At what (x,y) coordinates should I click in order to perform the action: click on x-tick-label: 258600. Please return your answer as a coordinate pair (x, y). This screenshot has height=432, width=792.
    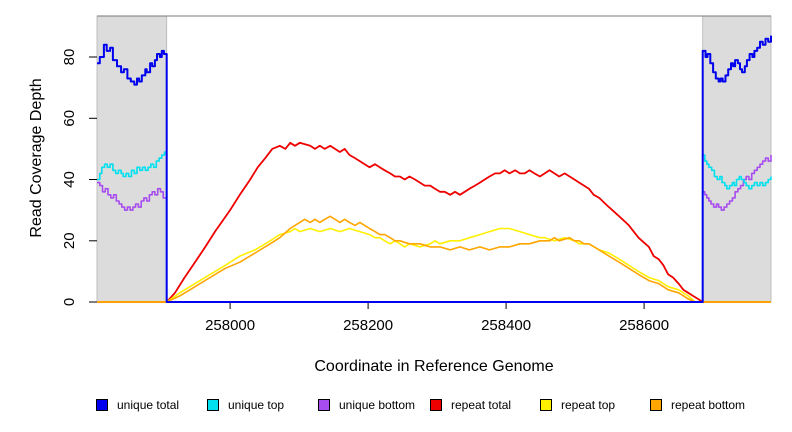
    Looking at the image, I should click on (644, 325).